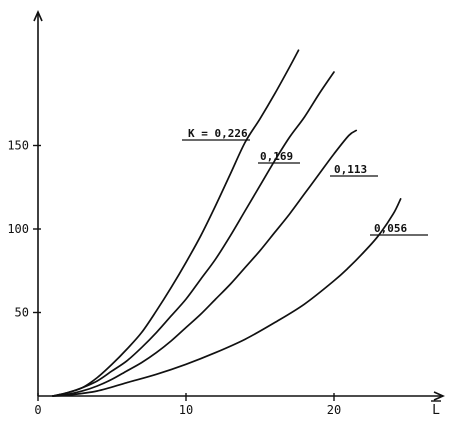  What do you see at coordinates (38, 16) in the screenshot?
I see `y-axis-arrow` at bounding box center [38, 16].